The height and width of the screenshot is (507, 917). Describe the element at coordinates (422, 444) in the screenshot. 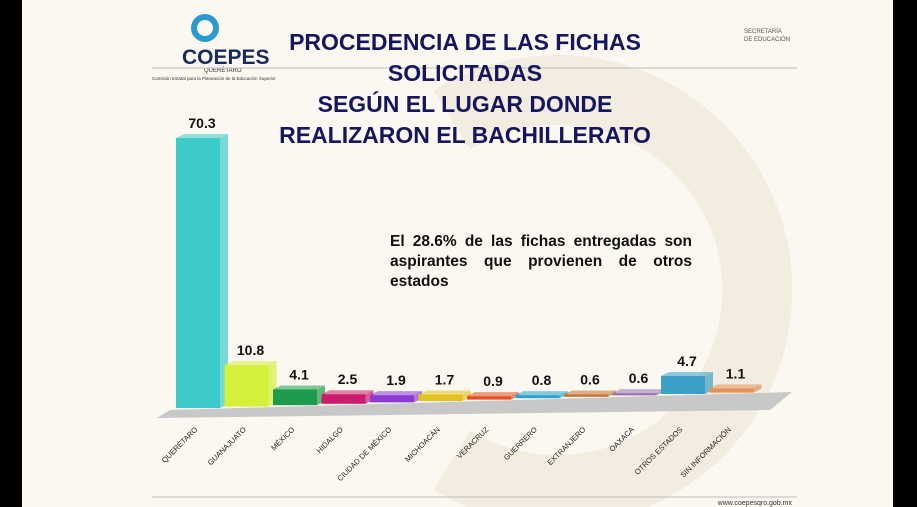

I see `x-tick-label: MICHOACÁN` at that location.